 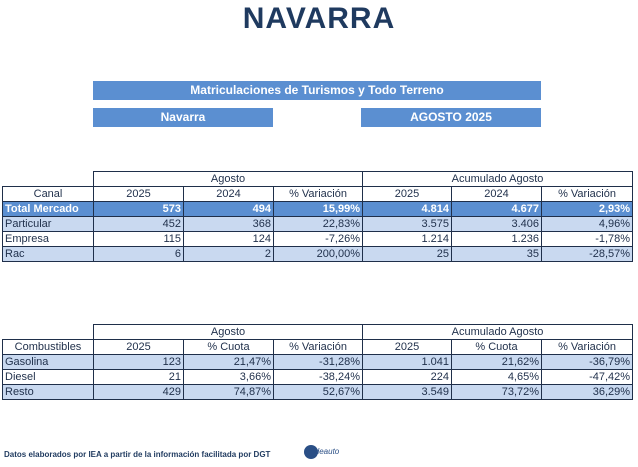 What do you see at coordinates (587, 392) in the screenshot?
I see `table-cell: 36,29%` at bounding box center [587, 392].